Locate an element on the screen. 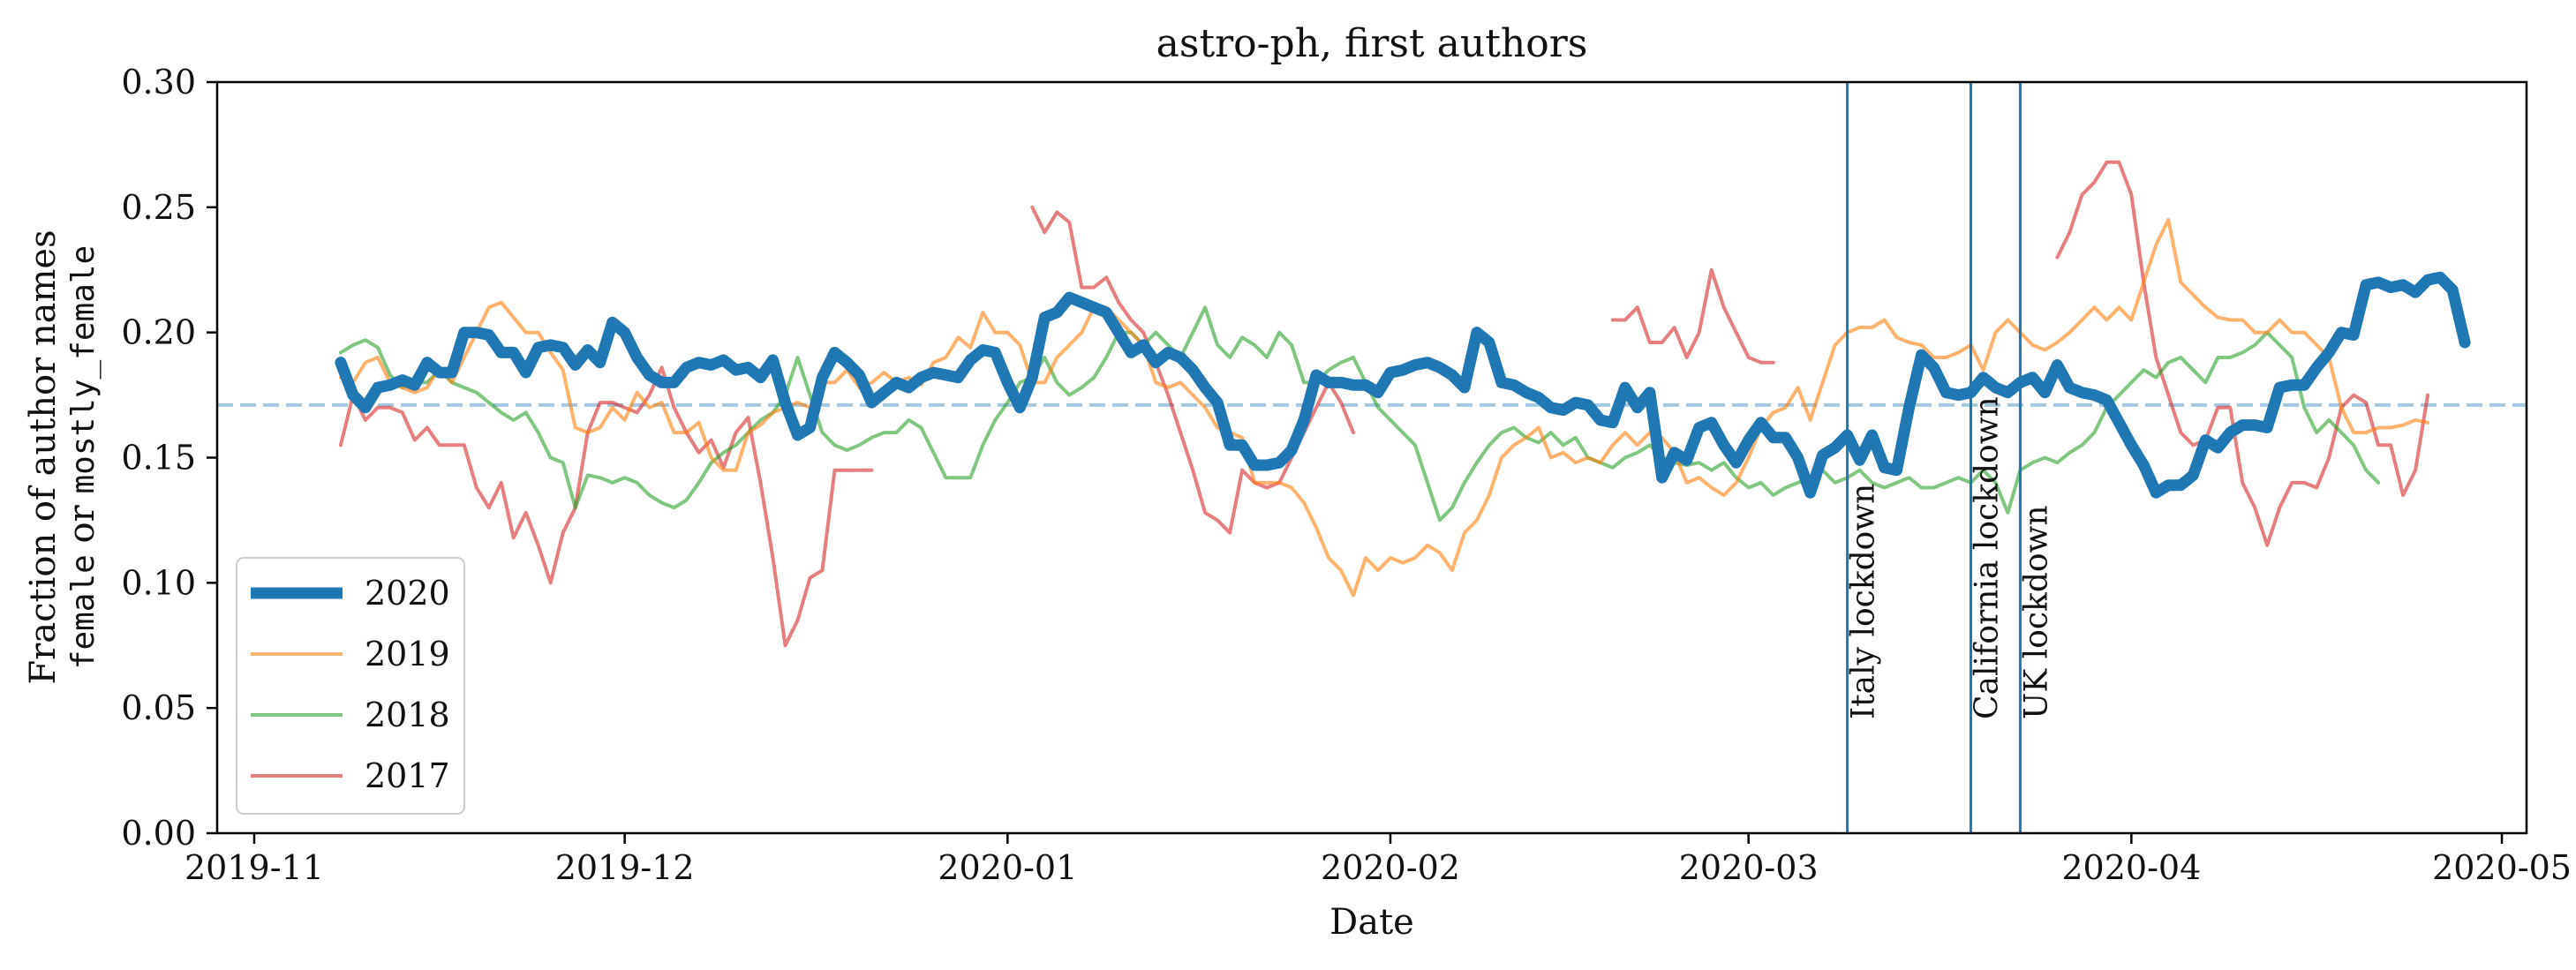 This screenshot has height=970, width=2576. y-tick-label-0: 0.00 is located at coordinates (159, 833).